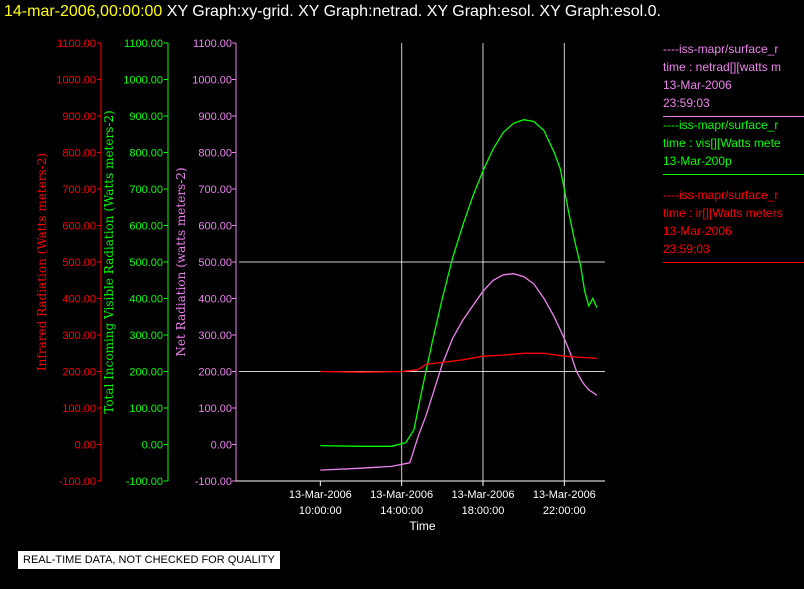 The height and width of the screenshot is (589, 804). I want to click on series-line-ir, so click(458, 362).